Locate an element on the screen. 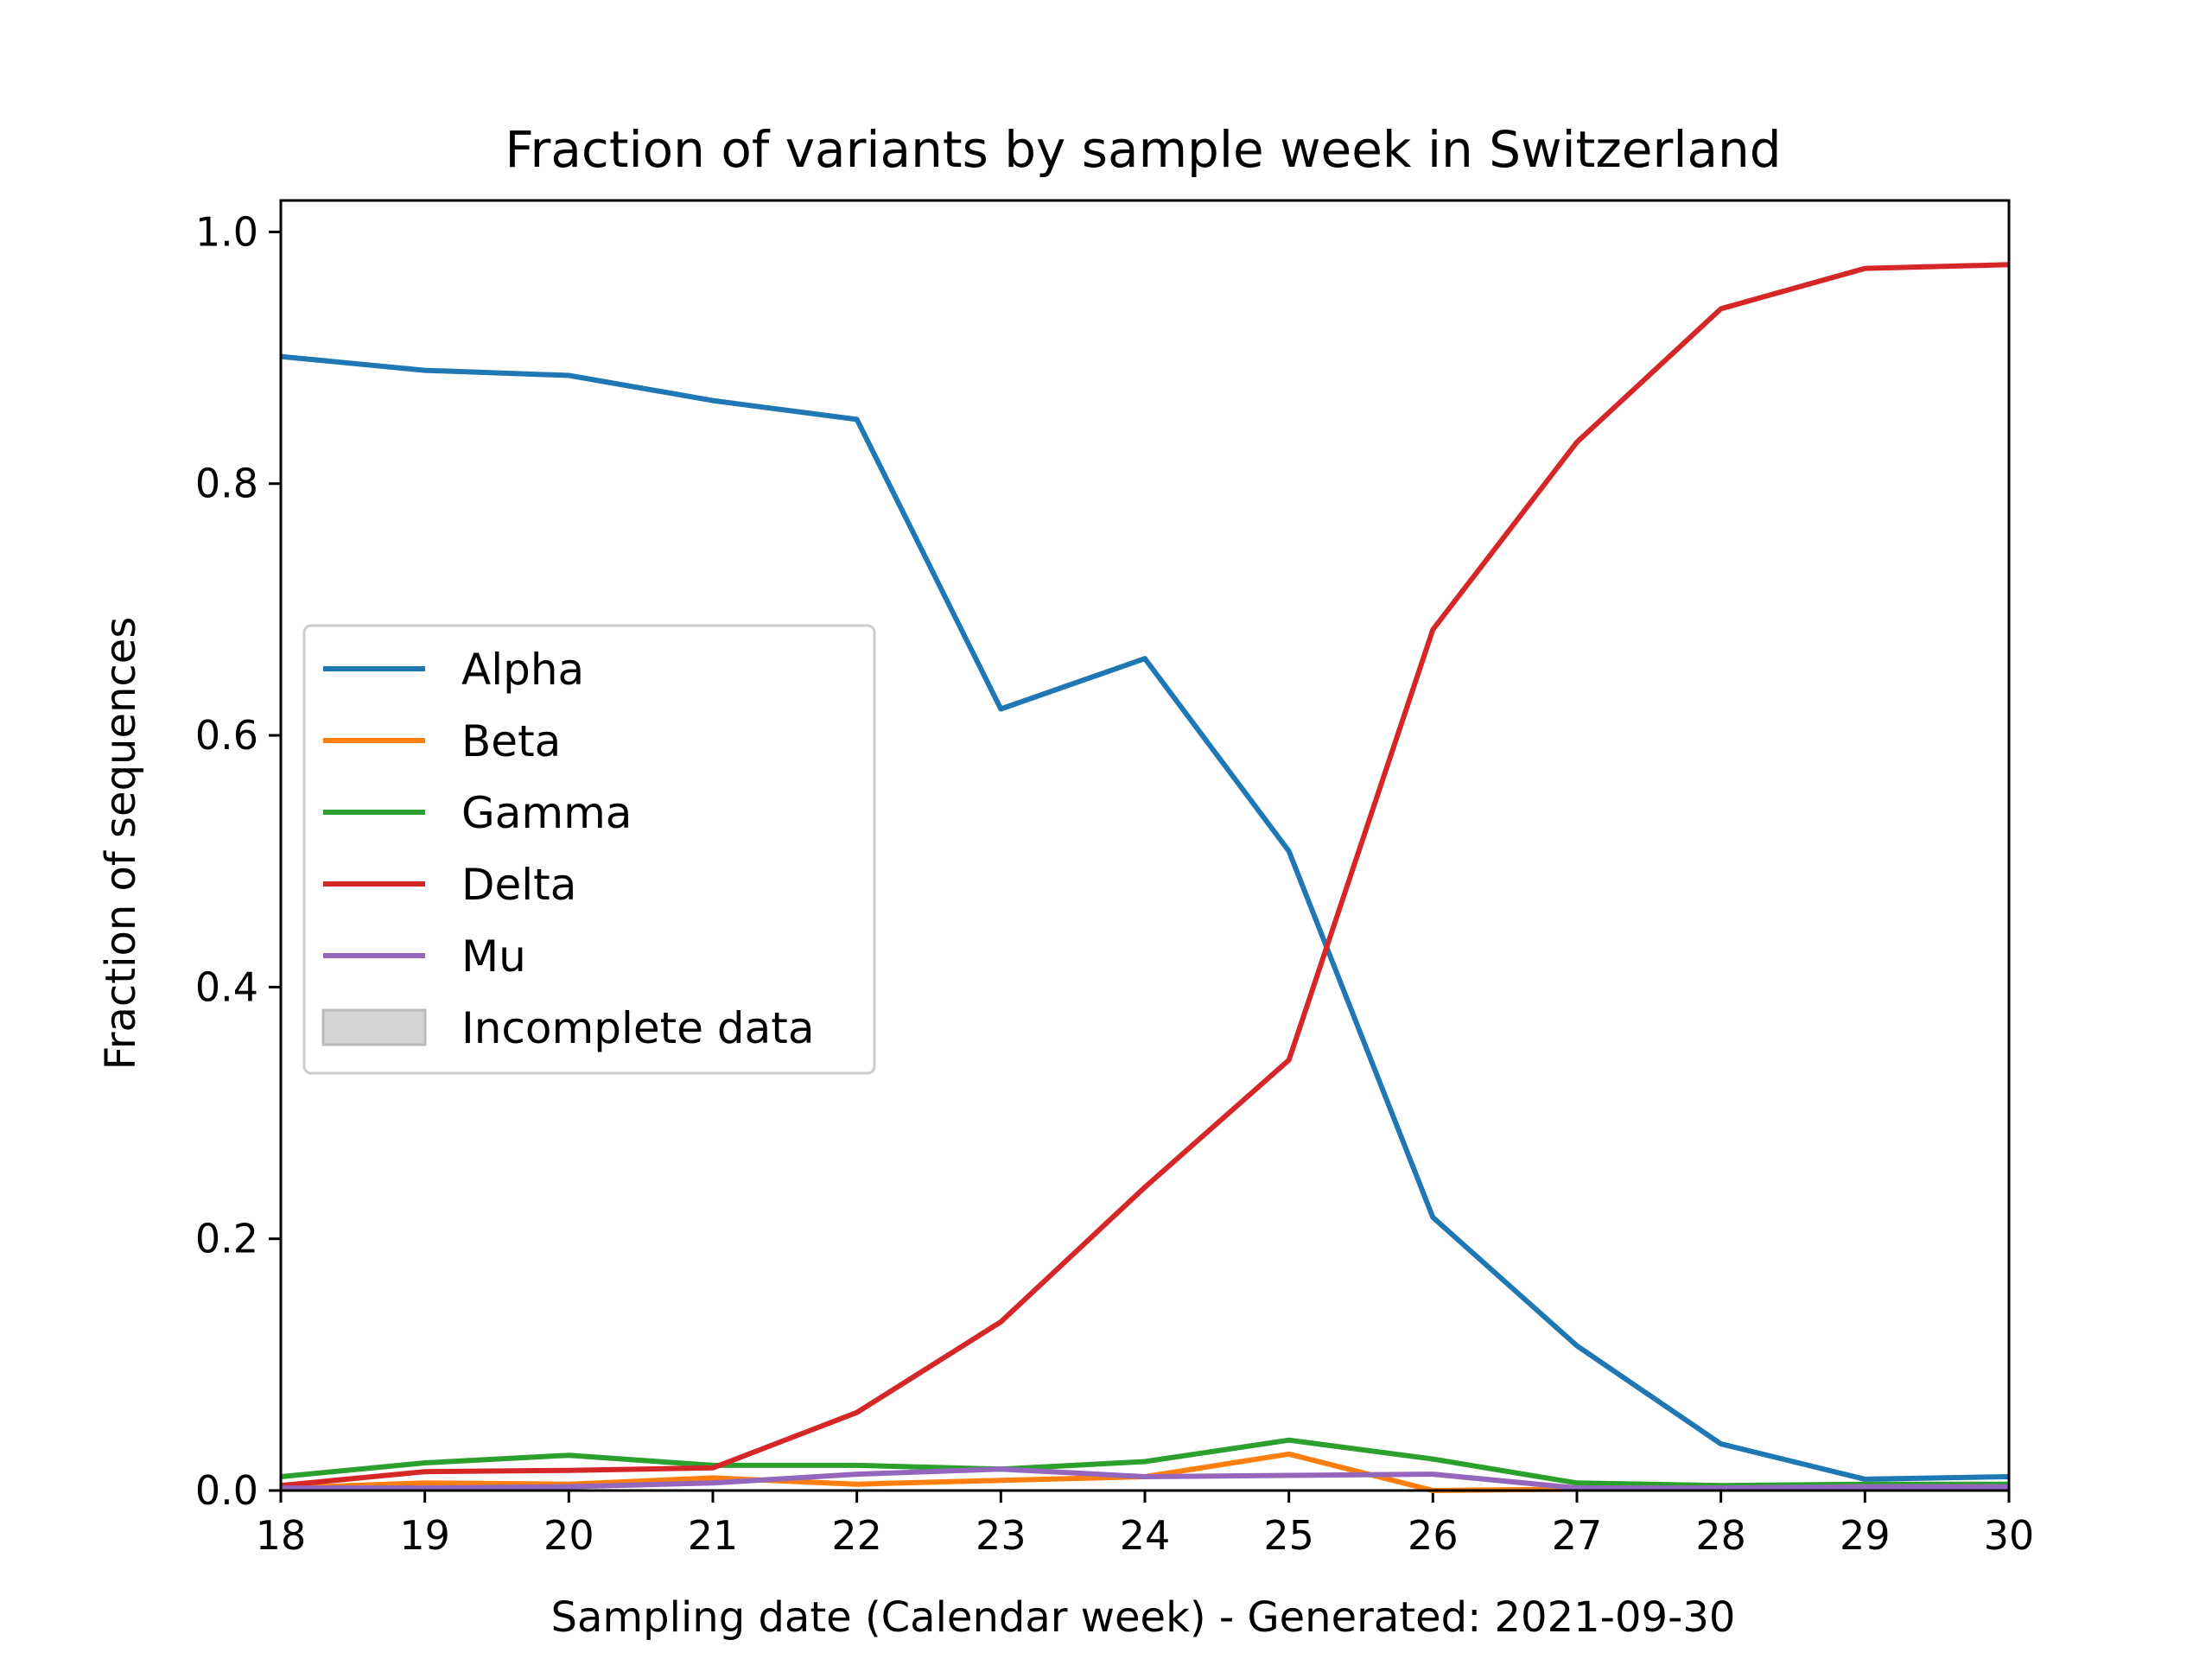 The width and height of the screenshot is (2212, 1659). legend-label-alpha: Alpha is located at coordinates (522, 670).